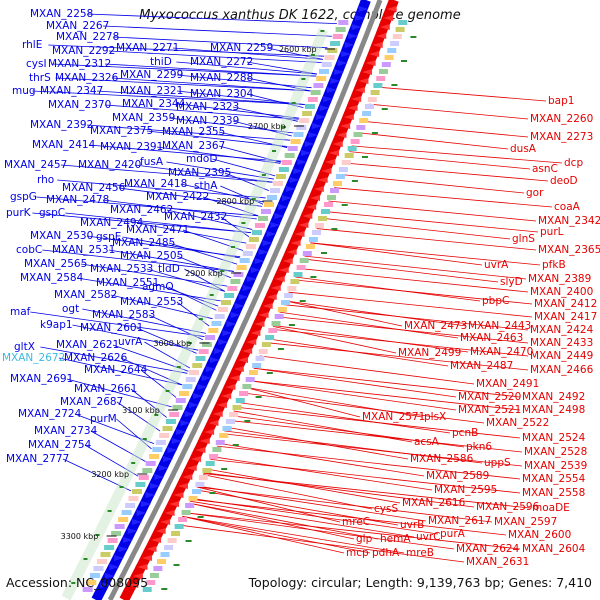 This screenshot has height=600, width=600. What do you see at coordinates (77, 200) in the screenshot?
I see `gene-label-forward: MXAN_2478` at bounding box center [77, 200].